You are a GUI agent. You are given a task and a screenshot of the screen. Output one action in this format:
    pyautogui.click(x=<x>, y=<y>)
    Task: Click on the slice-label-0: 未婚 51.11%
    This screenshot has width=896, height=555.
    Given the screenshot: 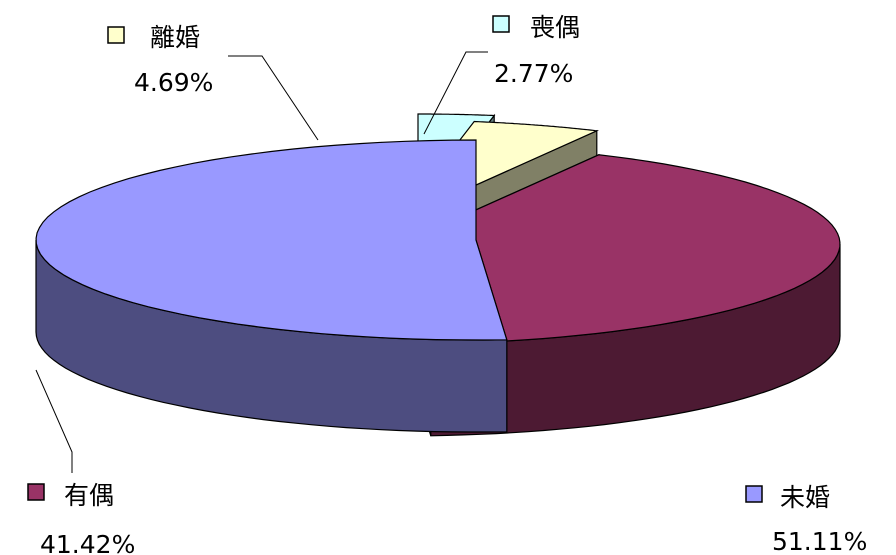 What is the action you would take?
    pyautogui.click(x=806, y=519)
    